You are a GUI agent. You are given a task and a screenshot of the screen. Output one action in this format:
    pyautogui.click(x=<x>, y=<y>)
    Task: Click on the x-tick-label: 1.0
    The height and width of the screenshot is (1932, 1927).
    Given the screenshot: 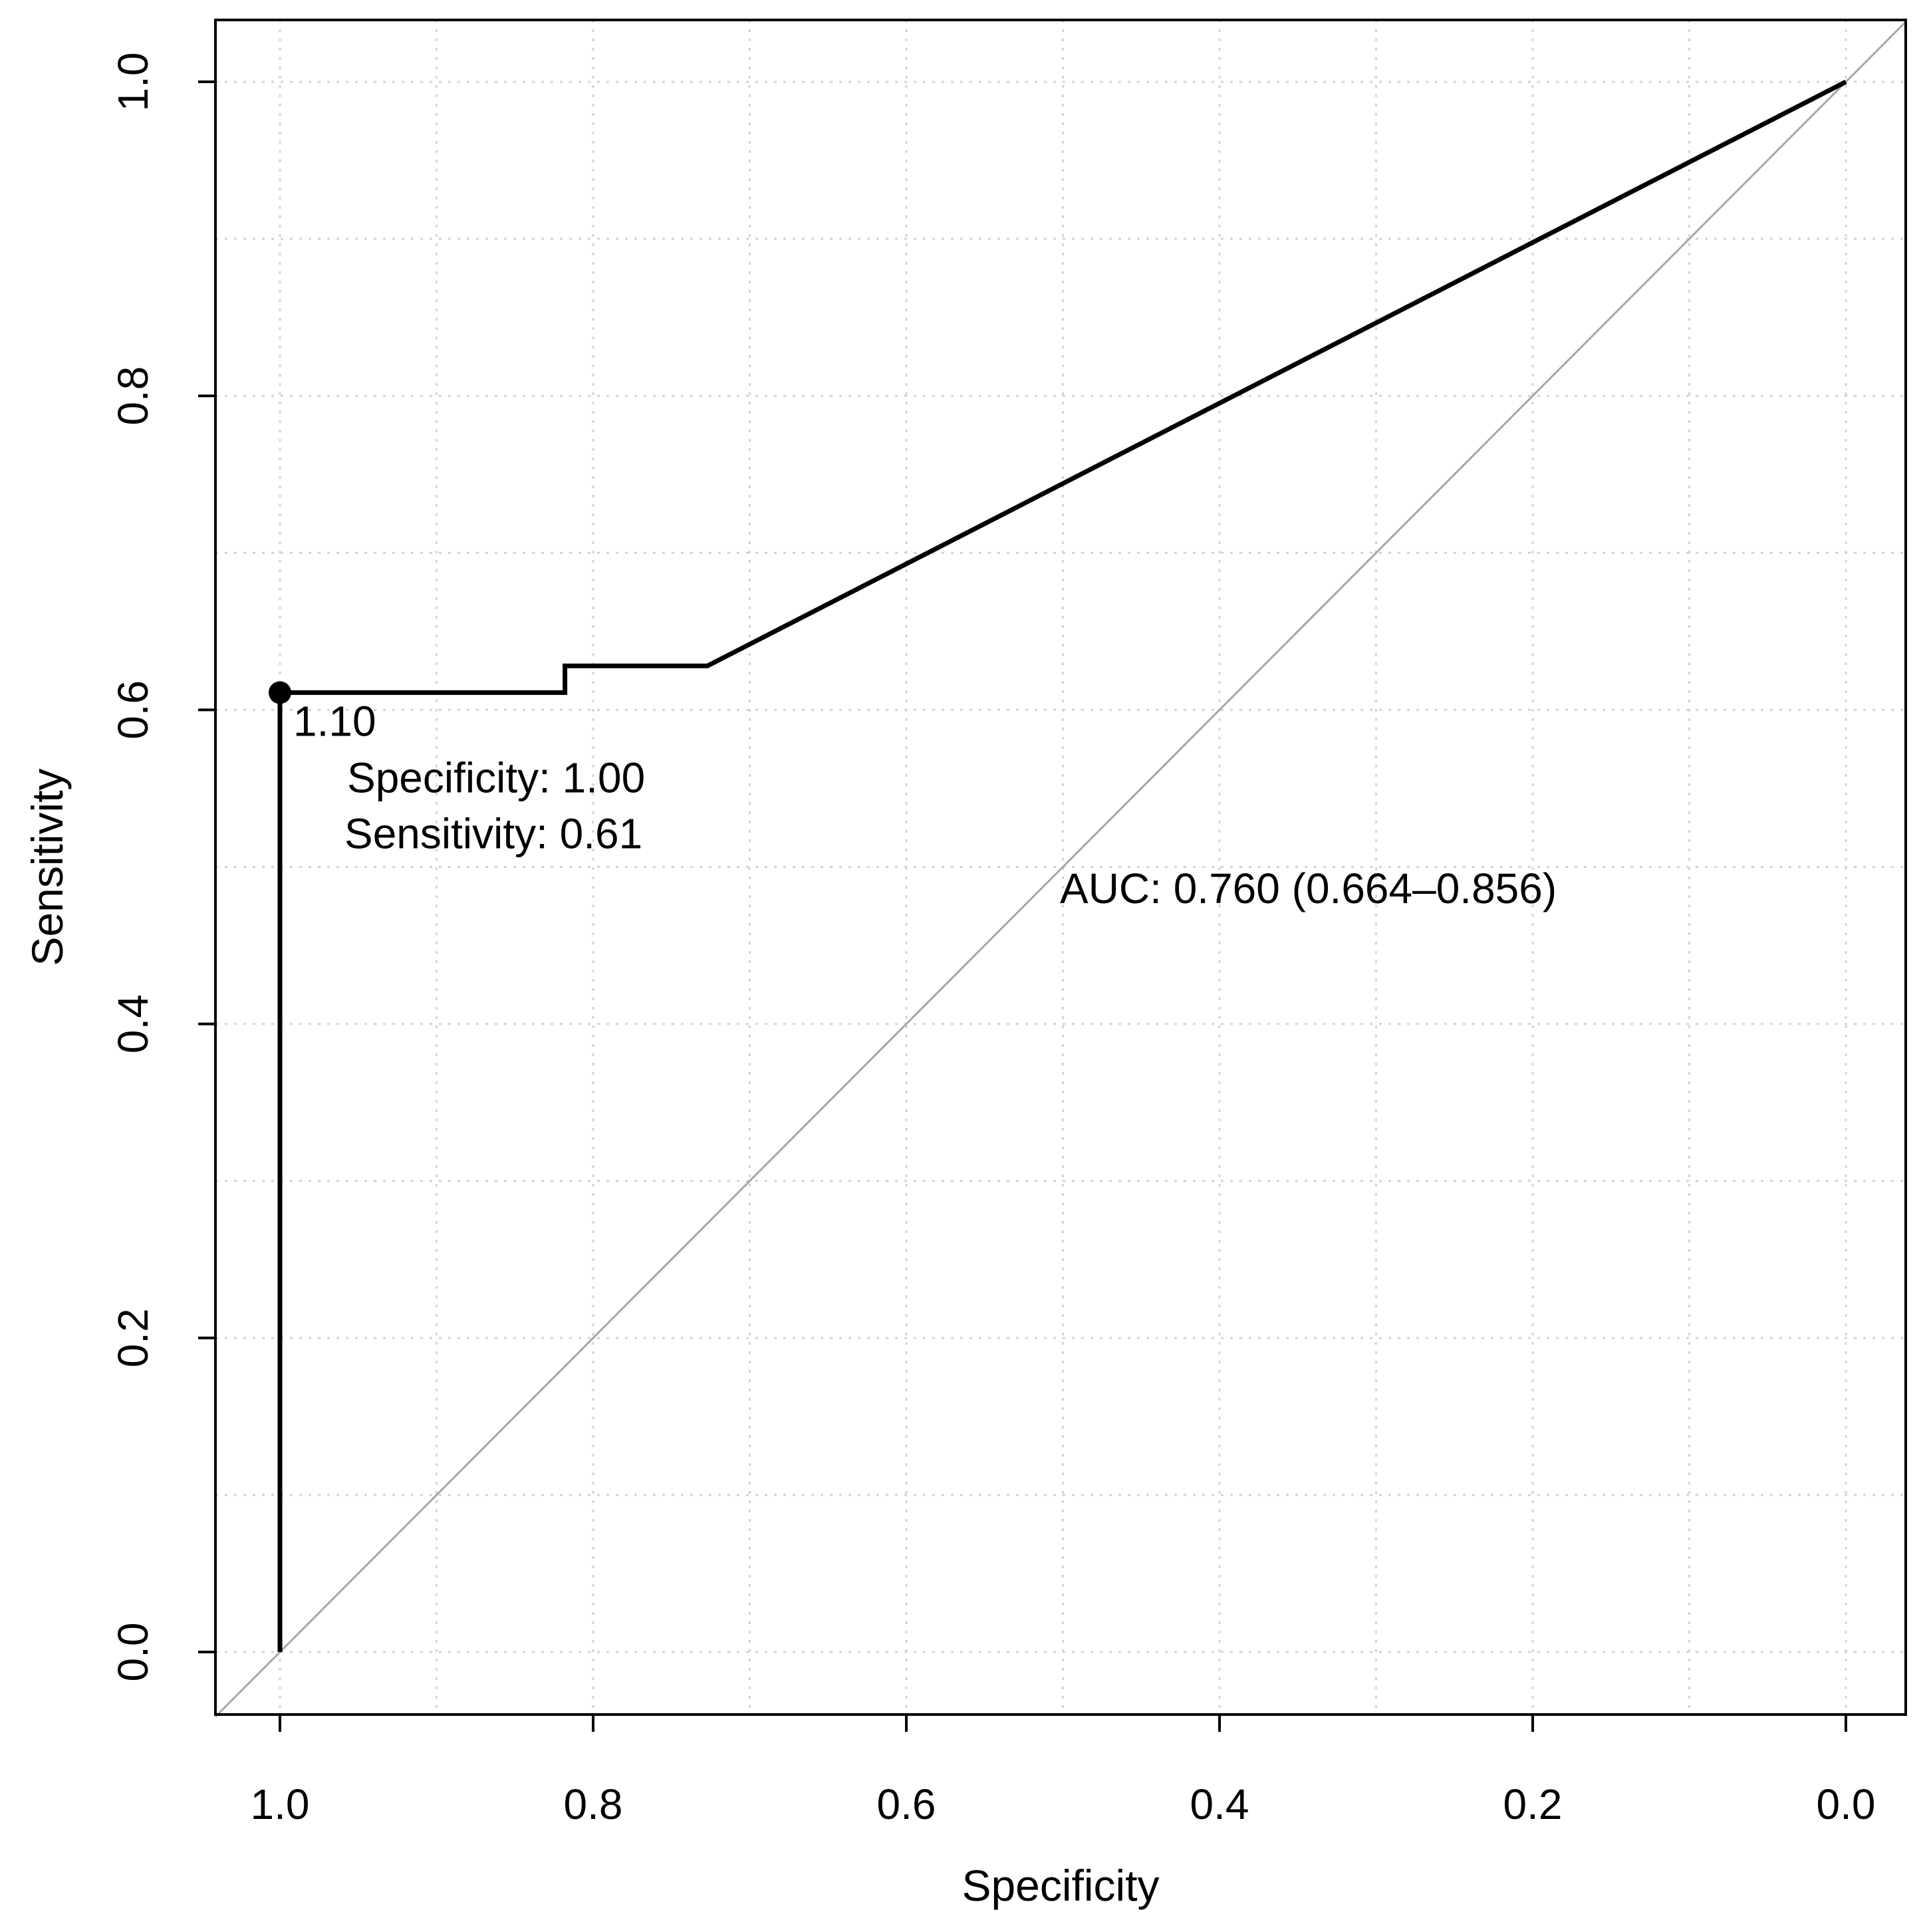 What is the action you would take?
    pyautogui.click(x=280, y=1804)
    